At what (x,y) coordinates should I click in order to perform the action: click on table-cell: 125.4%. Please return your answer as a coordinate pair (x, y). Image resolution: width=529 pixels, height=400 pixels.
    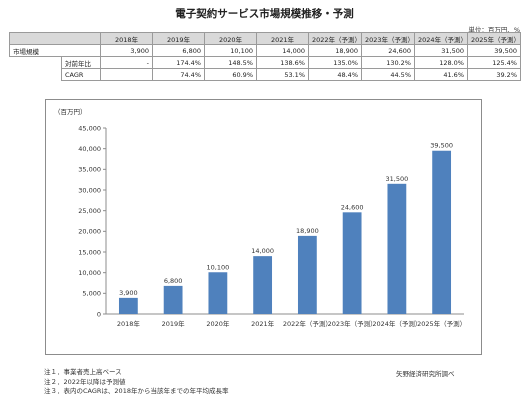
    Looking at the image, I should click on (494, 62).